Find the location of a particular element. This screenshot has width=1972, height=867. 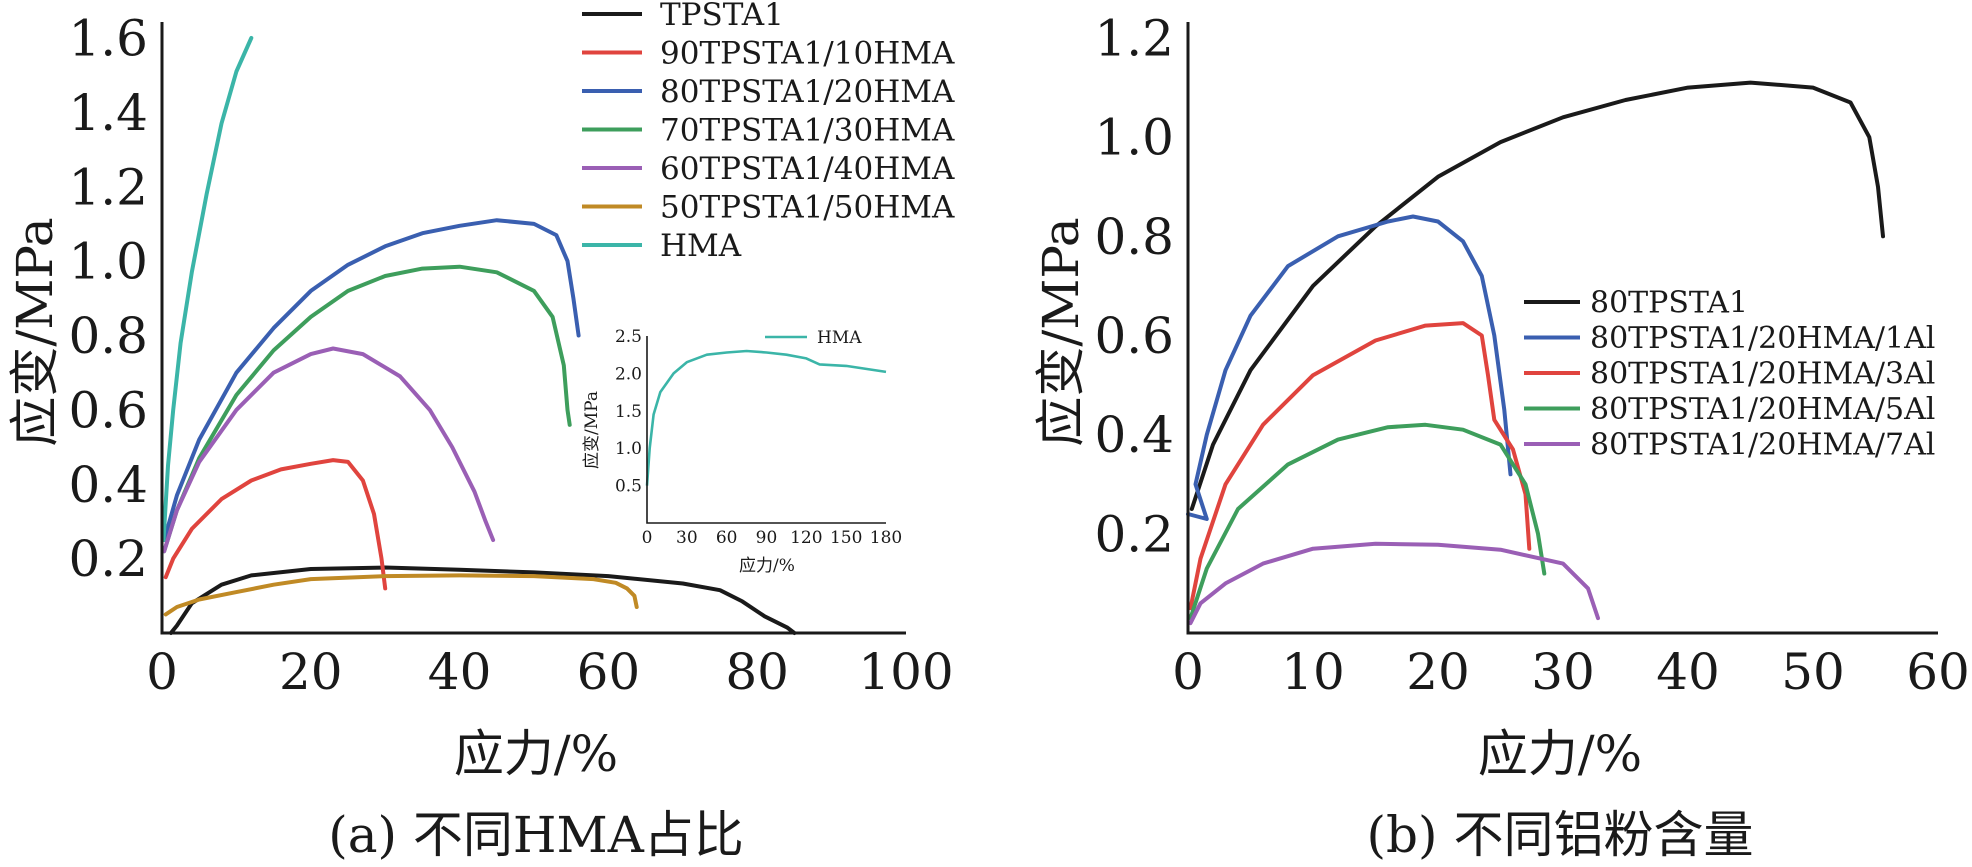

inset-series-layer is located at coordinates (766, 417).